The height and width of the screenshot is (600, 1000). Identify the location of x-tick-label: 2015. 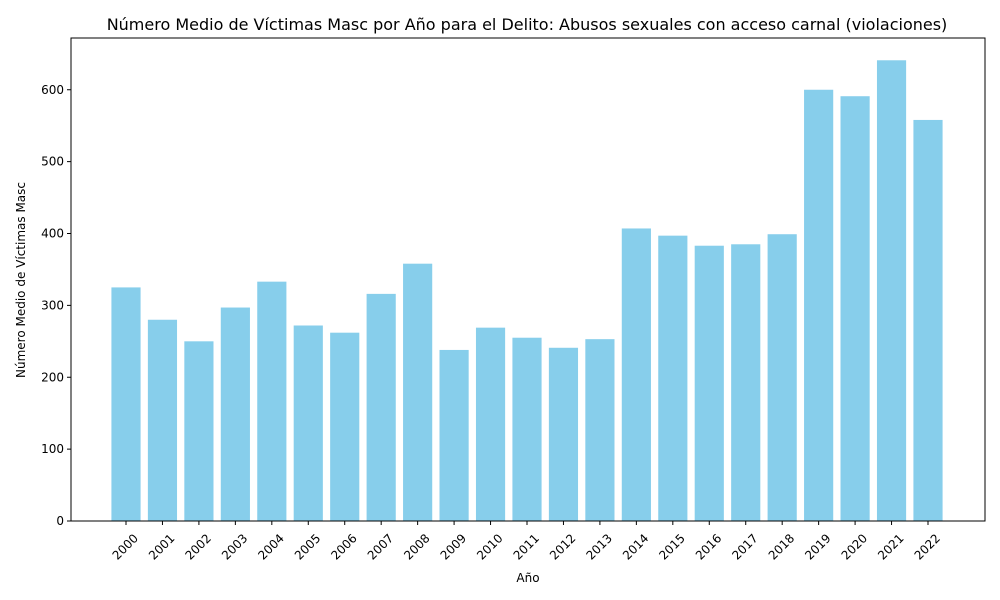
(671, 546).